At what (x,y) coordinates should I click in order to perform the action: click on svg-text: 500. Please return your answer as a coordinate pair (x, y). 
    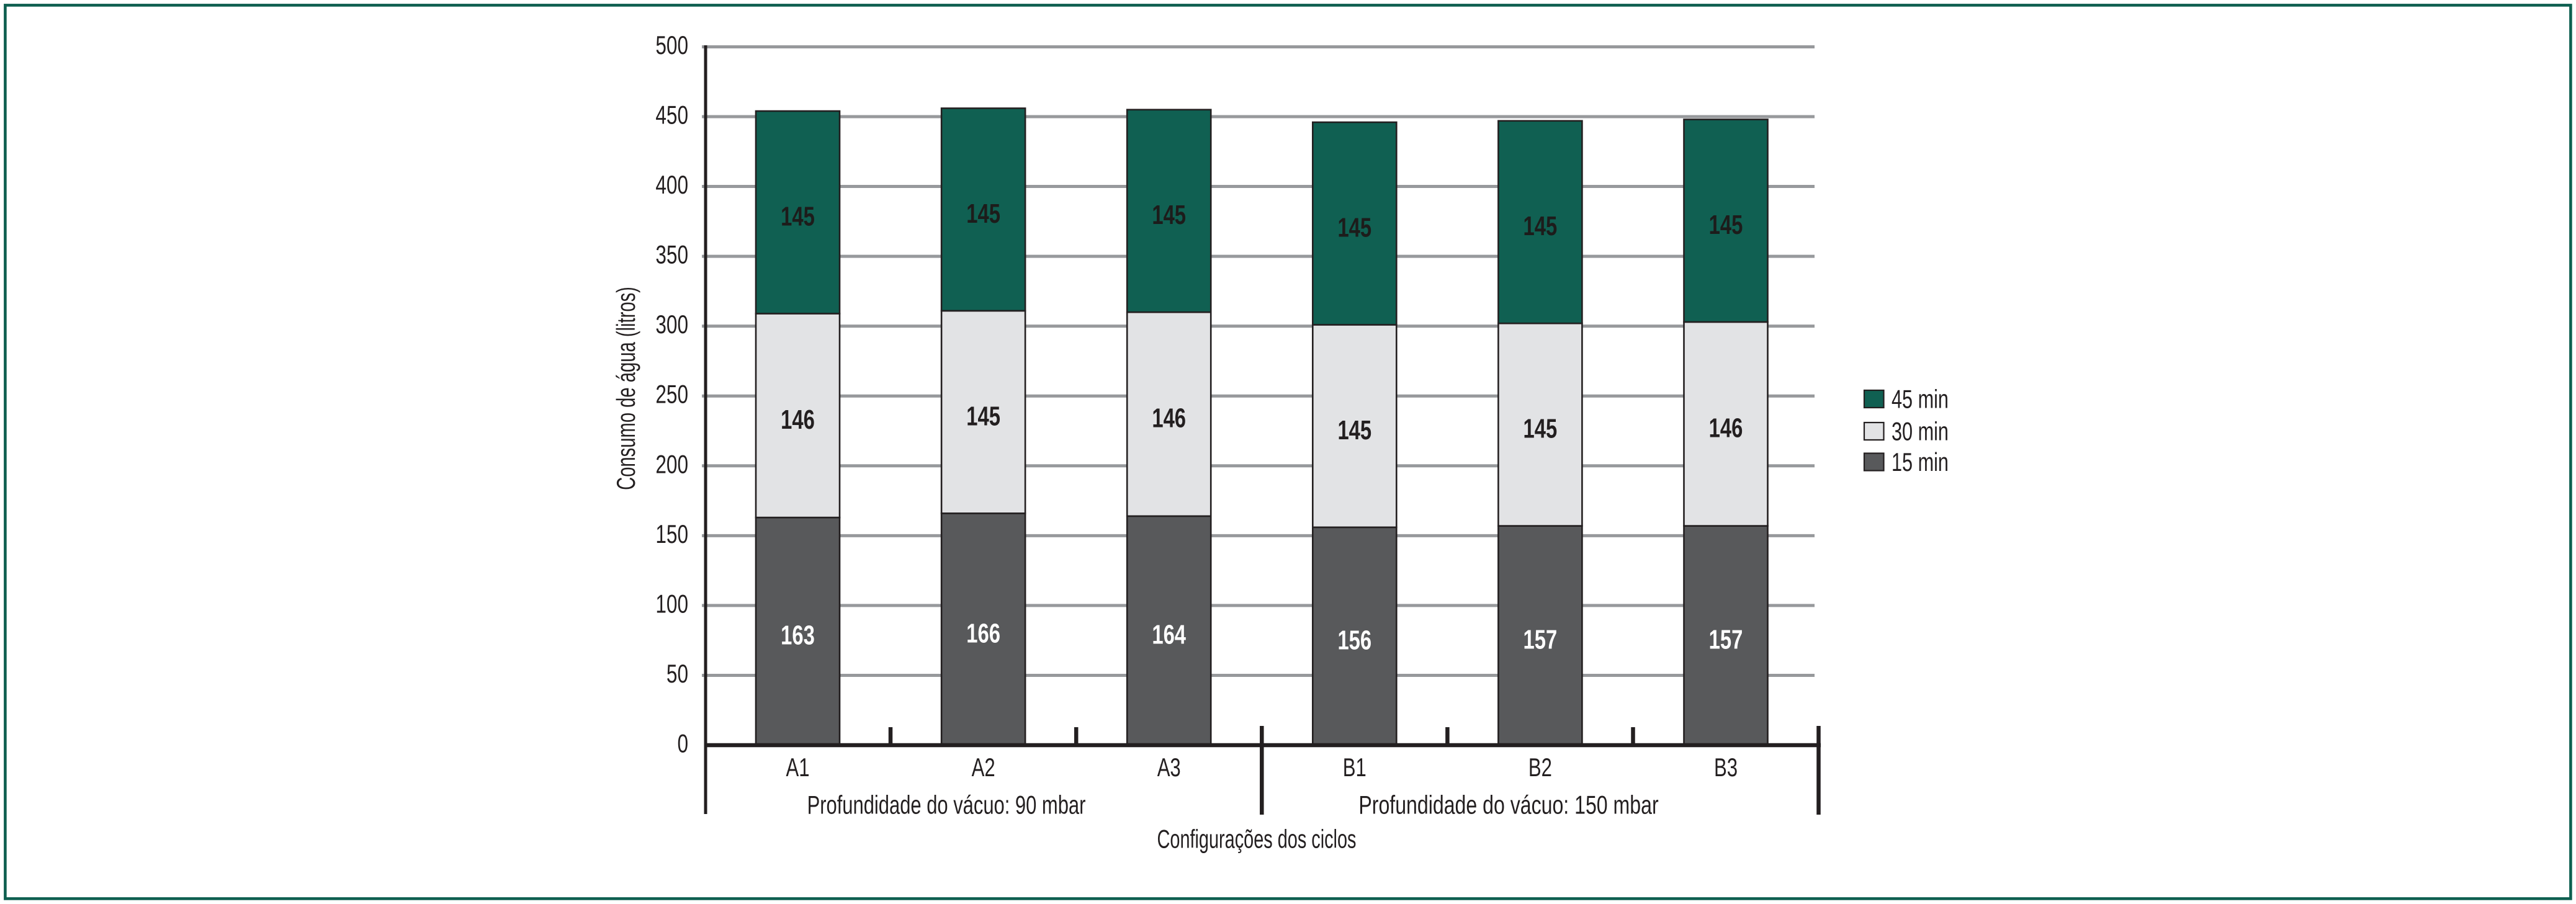
    Looking at the image, I should click on (671, 45).